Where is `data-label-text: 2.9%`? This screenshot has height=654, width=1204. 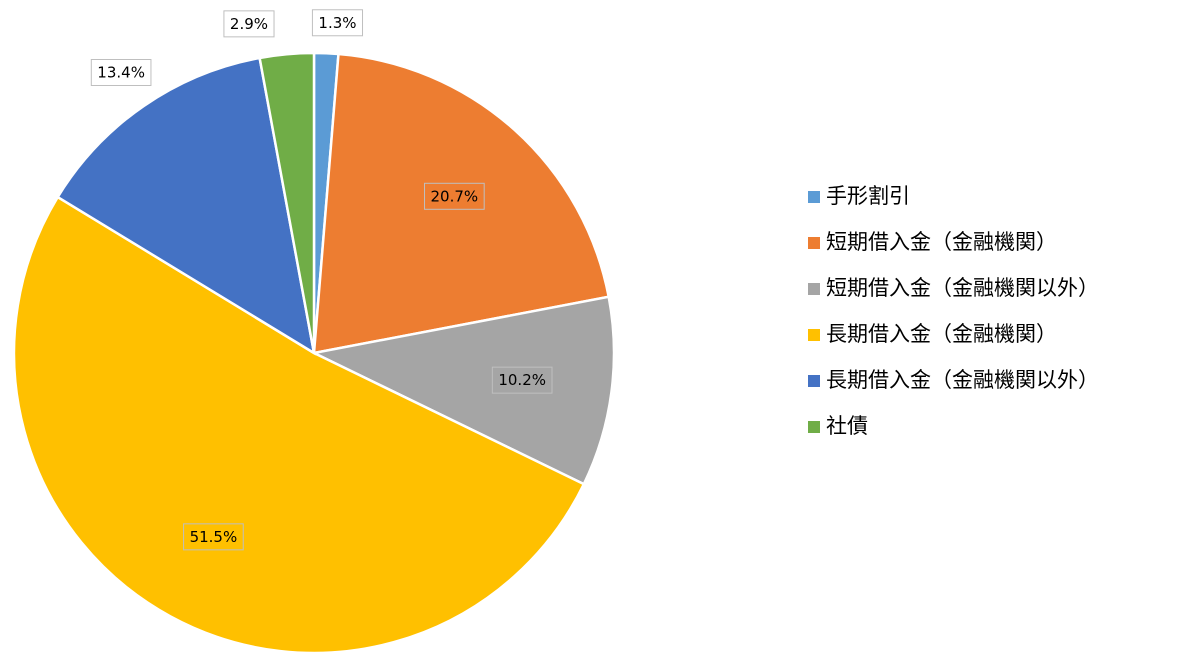 data-label-text: 2.9% is located at coordinates (249, 24).